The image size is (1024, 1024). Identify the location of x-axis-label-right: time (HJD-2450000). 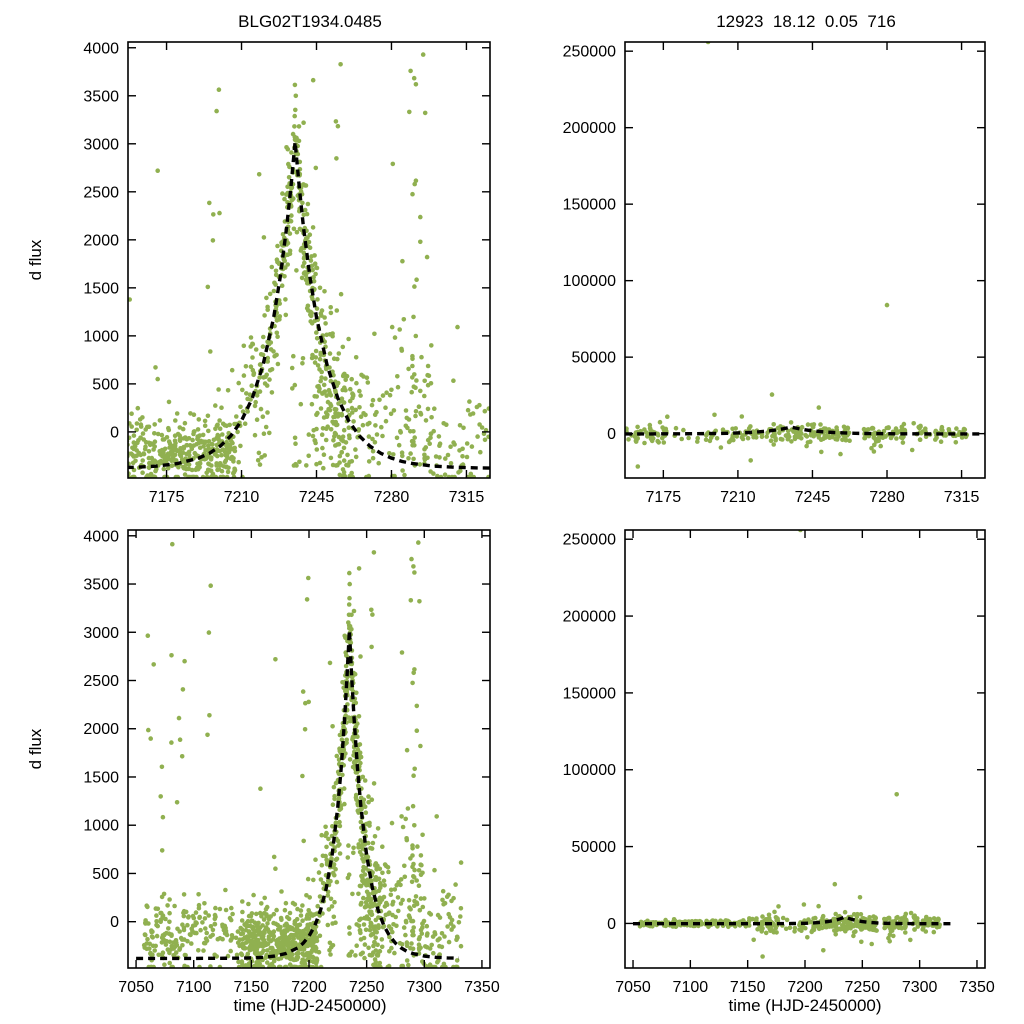
(805, 1005).